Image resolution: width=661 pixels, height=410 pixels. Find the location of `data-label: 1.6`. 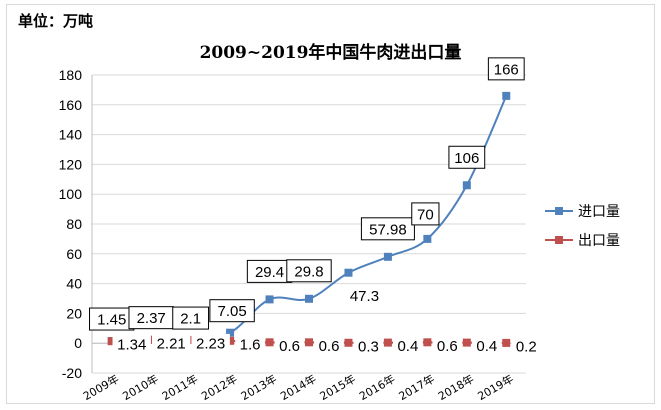

data-label: 1.6 is located at coordinates (250, 344).